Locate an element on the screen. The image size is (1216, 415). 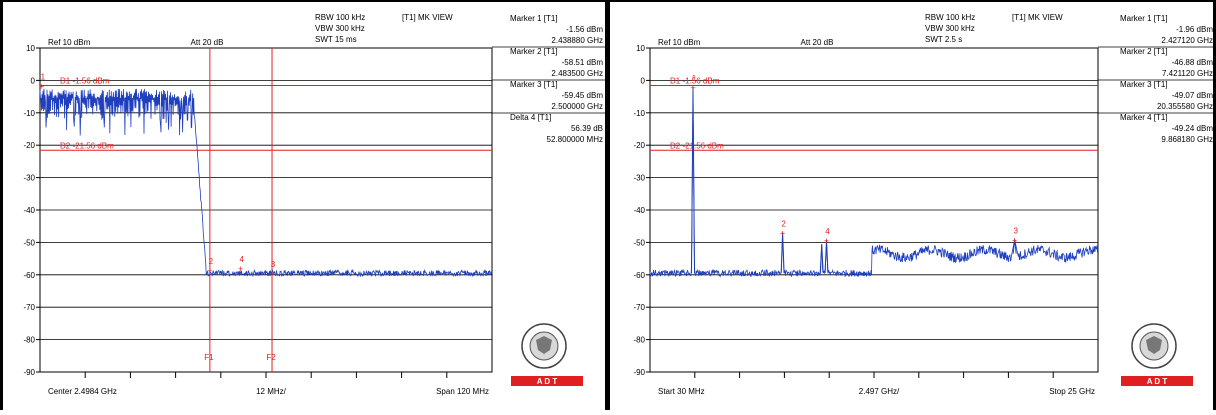
panel-divider is located at coordinates (607, 205).